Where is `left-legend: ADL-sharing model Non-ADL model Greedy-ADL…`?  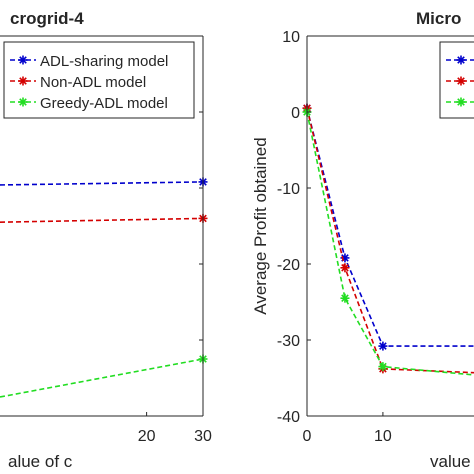 left-legend: ADL-sharing model Non-ADL model Greedy-ADL… is located at coordinates (99, 80).